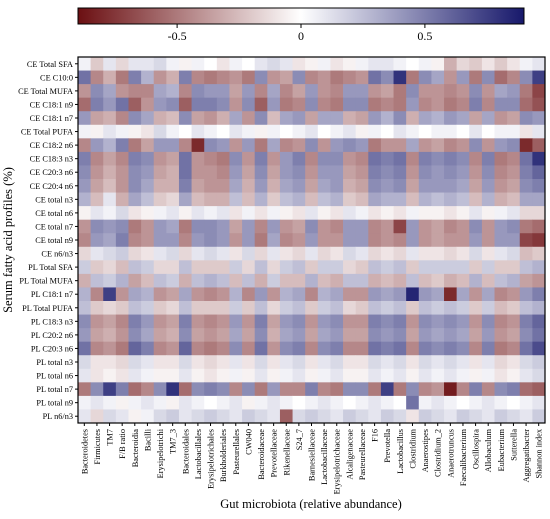  Describe the element at coordinates (54, 240) in the screenshot. I see `row-label: CE total n9` at that location.